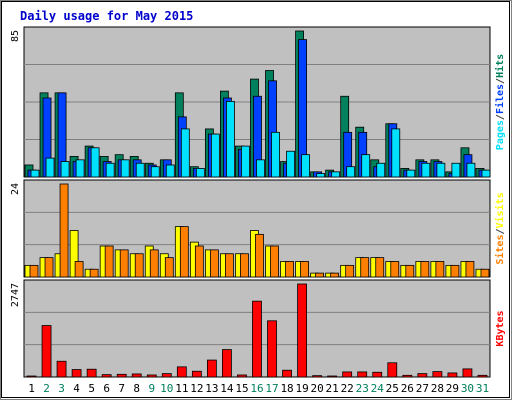  Describe the element at coordinates (452, 388) in the screenshot. I see `x-tick-label: 29` at that location.